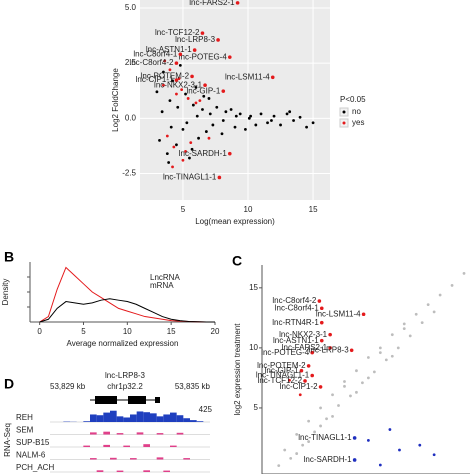  Describe the element at coordinates (344, 112) in the screenshot. I see `legend-swatch` at that location.